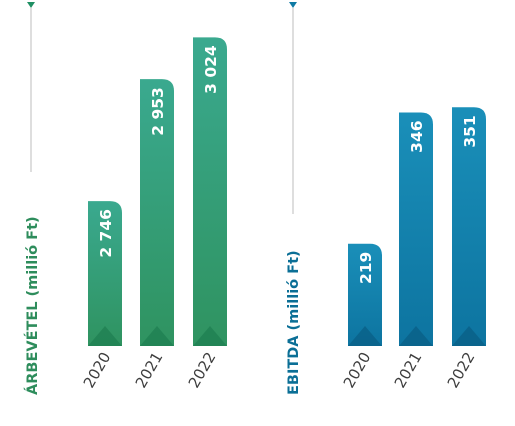  I want to click on axis-title: ÁRBEVÉTEL (millió Ft), so click(32, 305).